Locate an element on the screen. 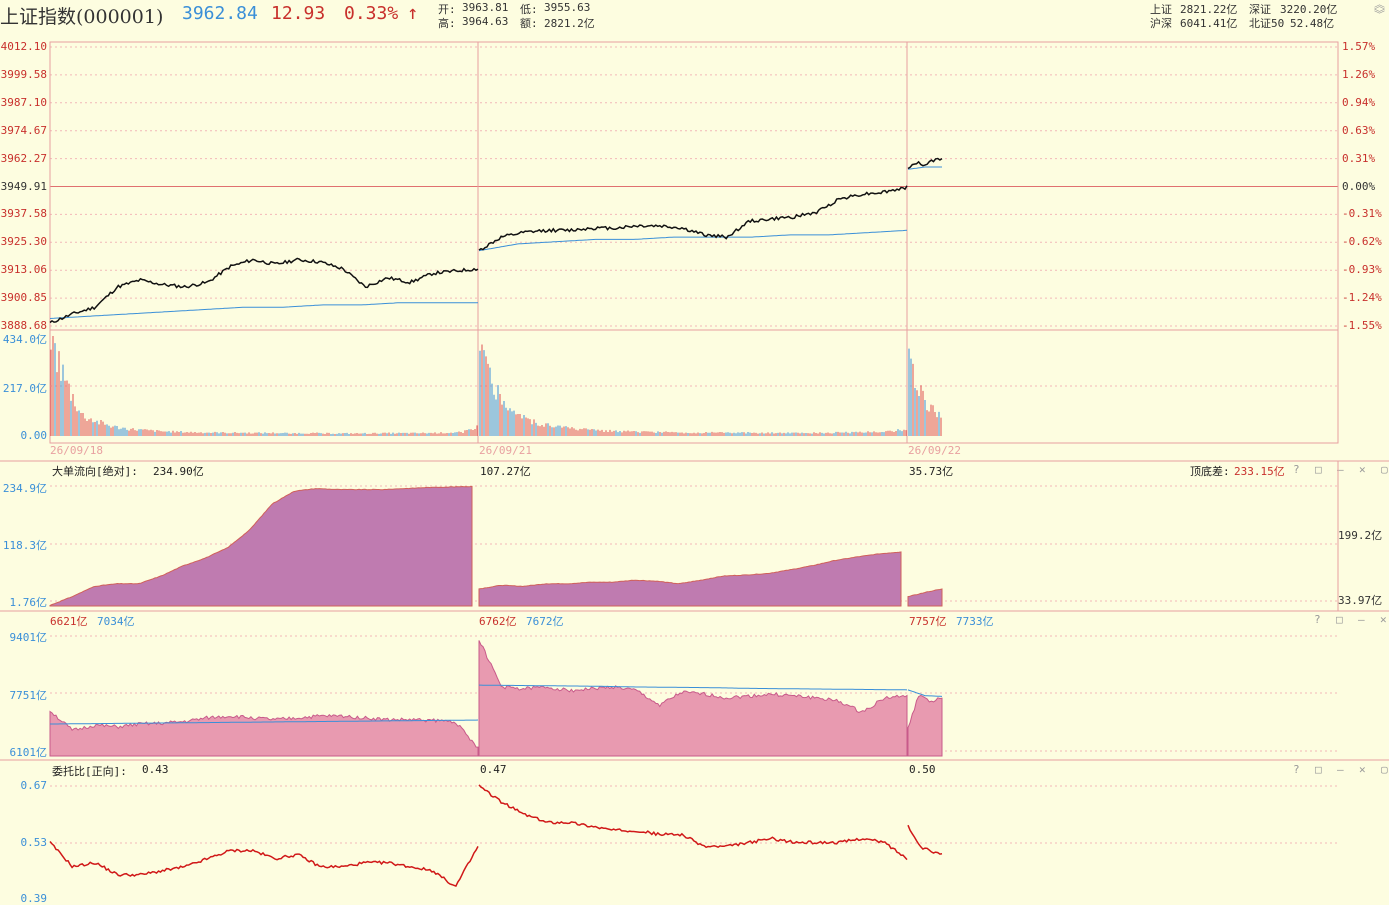  date-label: 26/09/18 is located at coordinates (76, 450).